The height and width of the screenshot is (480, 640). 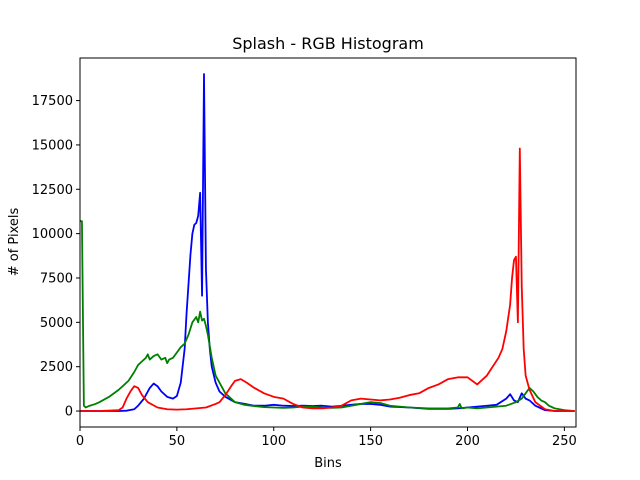 I want to click on x-tick-label: 200, so click(x=467, y=441).